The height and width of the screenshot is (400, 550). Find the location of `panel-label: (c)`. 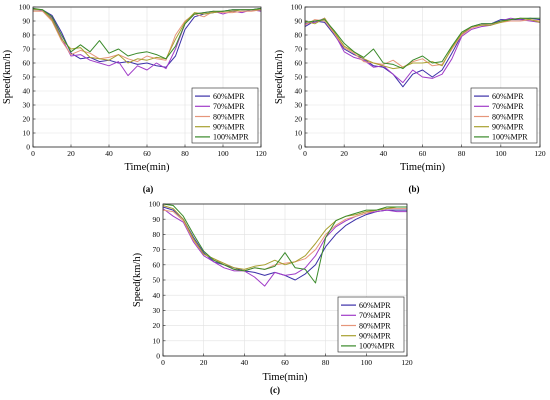

panel-label: (c) is located at coordinates (275, 390).